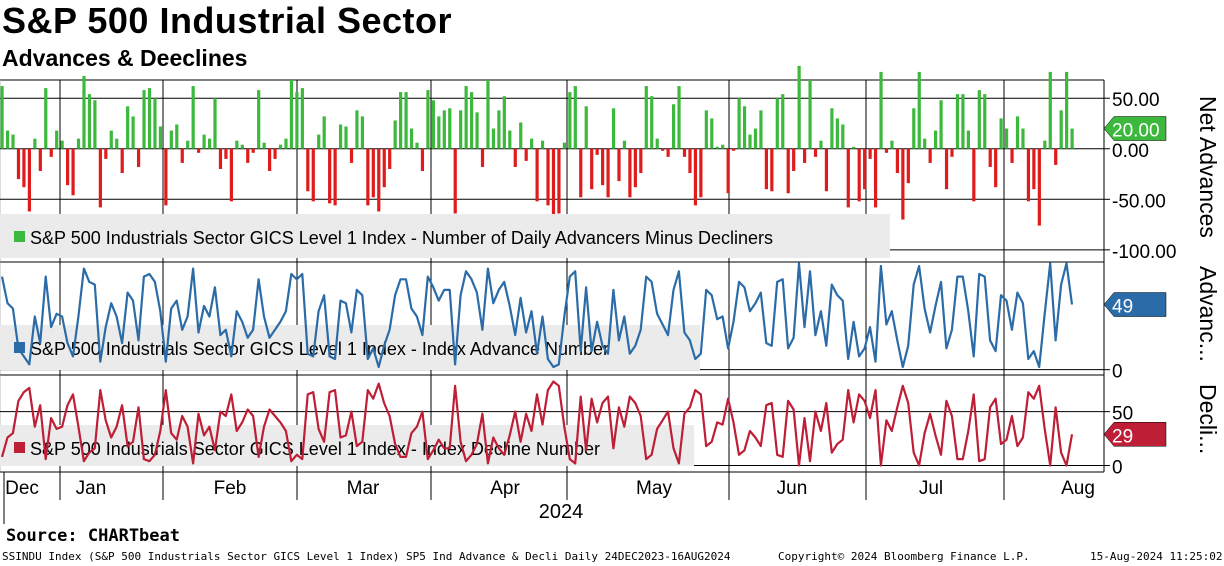 This screenshot has width=1224, height=566. What do you see at coordinates (91, 488) in the screenshot?
I see `x-month-label: Jan` at bounding box center [91, 488].